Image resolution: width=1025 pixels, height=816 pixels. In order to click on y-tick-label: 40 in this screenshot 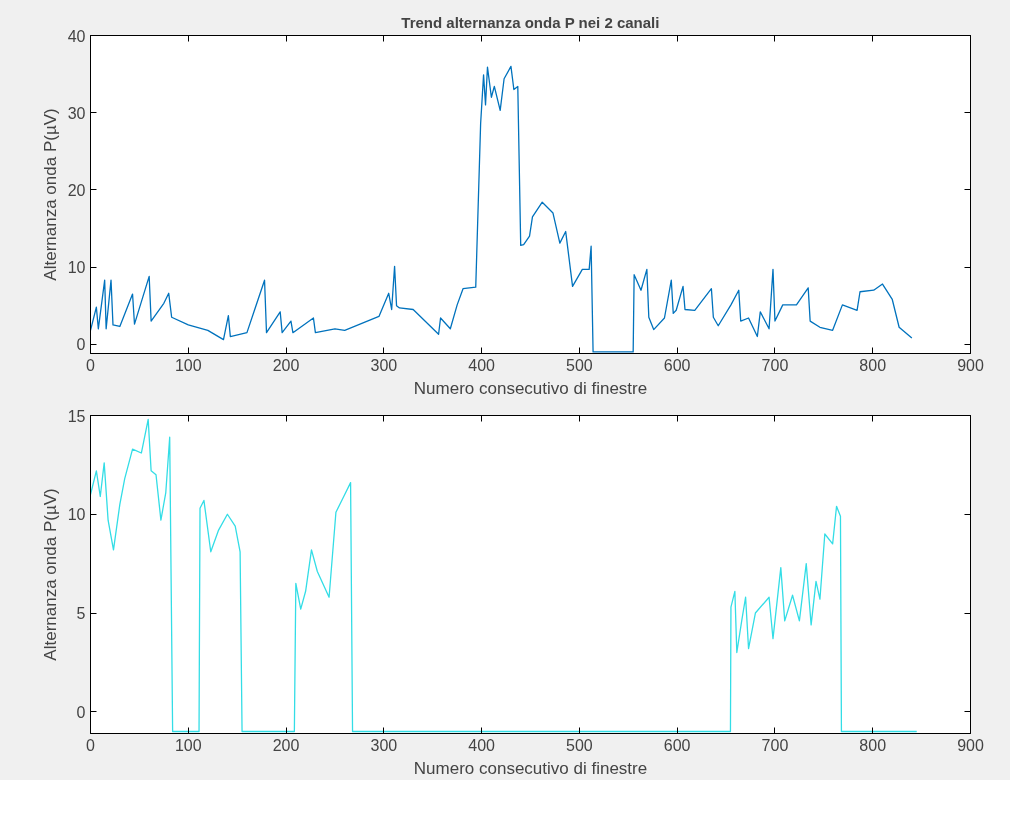, I will do `click(76, 36)`.